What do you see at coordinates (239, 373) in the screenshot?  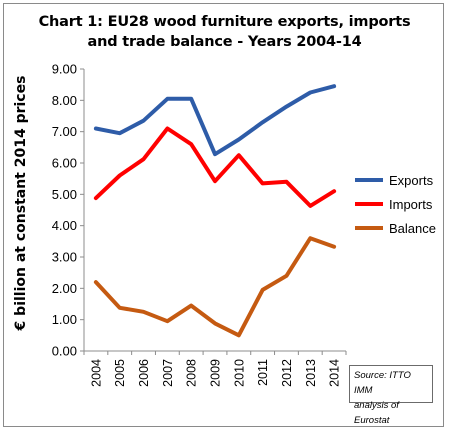 I see `x-tick-label: 2010` at bounding box center [239, 373].